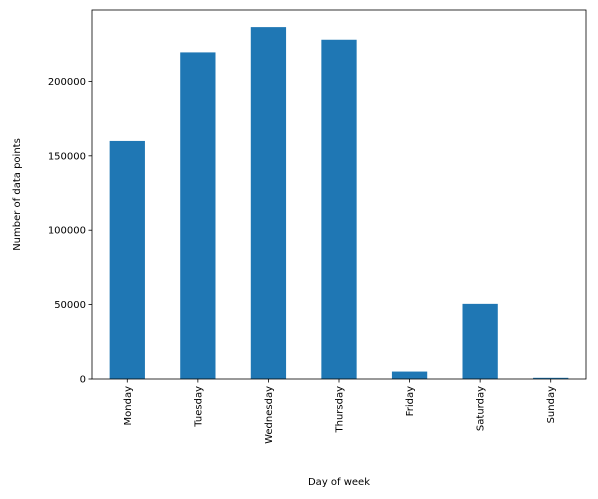 The width and height of the screenshot is (598, 499). I want to click on y-axis-label: Number of data points, so click(17, 194).